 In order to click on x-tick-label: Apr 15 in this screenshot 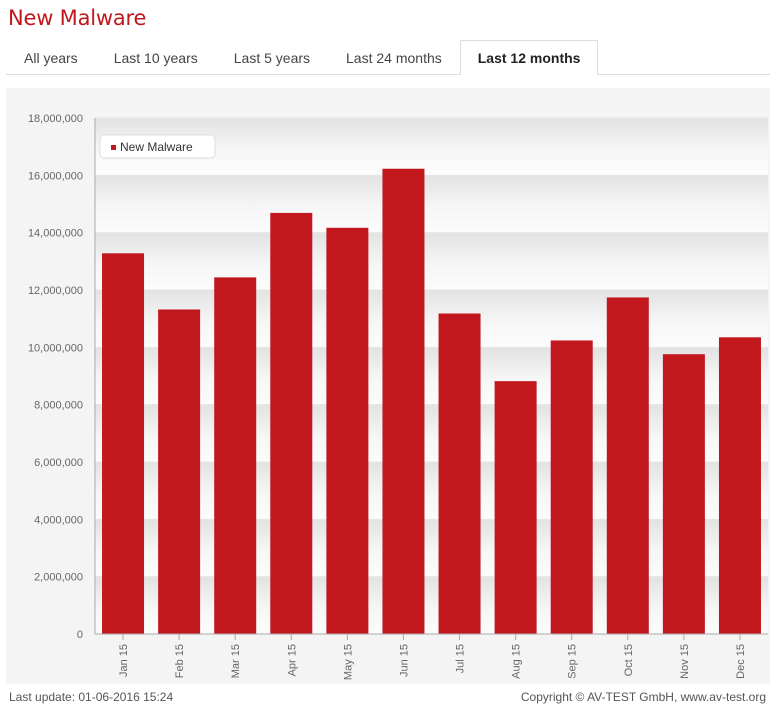, I will do `click(292, 660)`.